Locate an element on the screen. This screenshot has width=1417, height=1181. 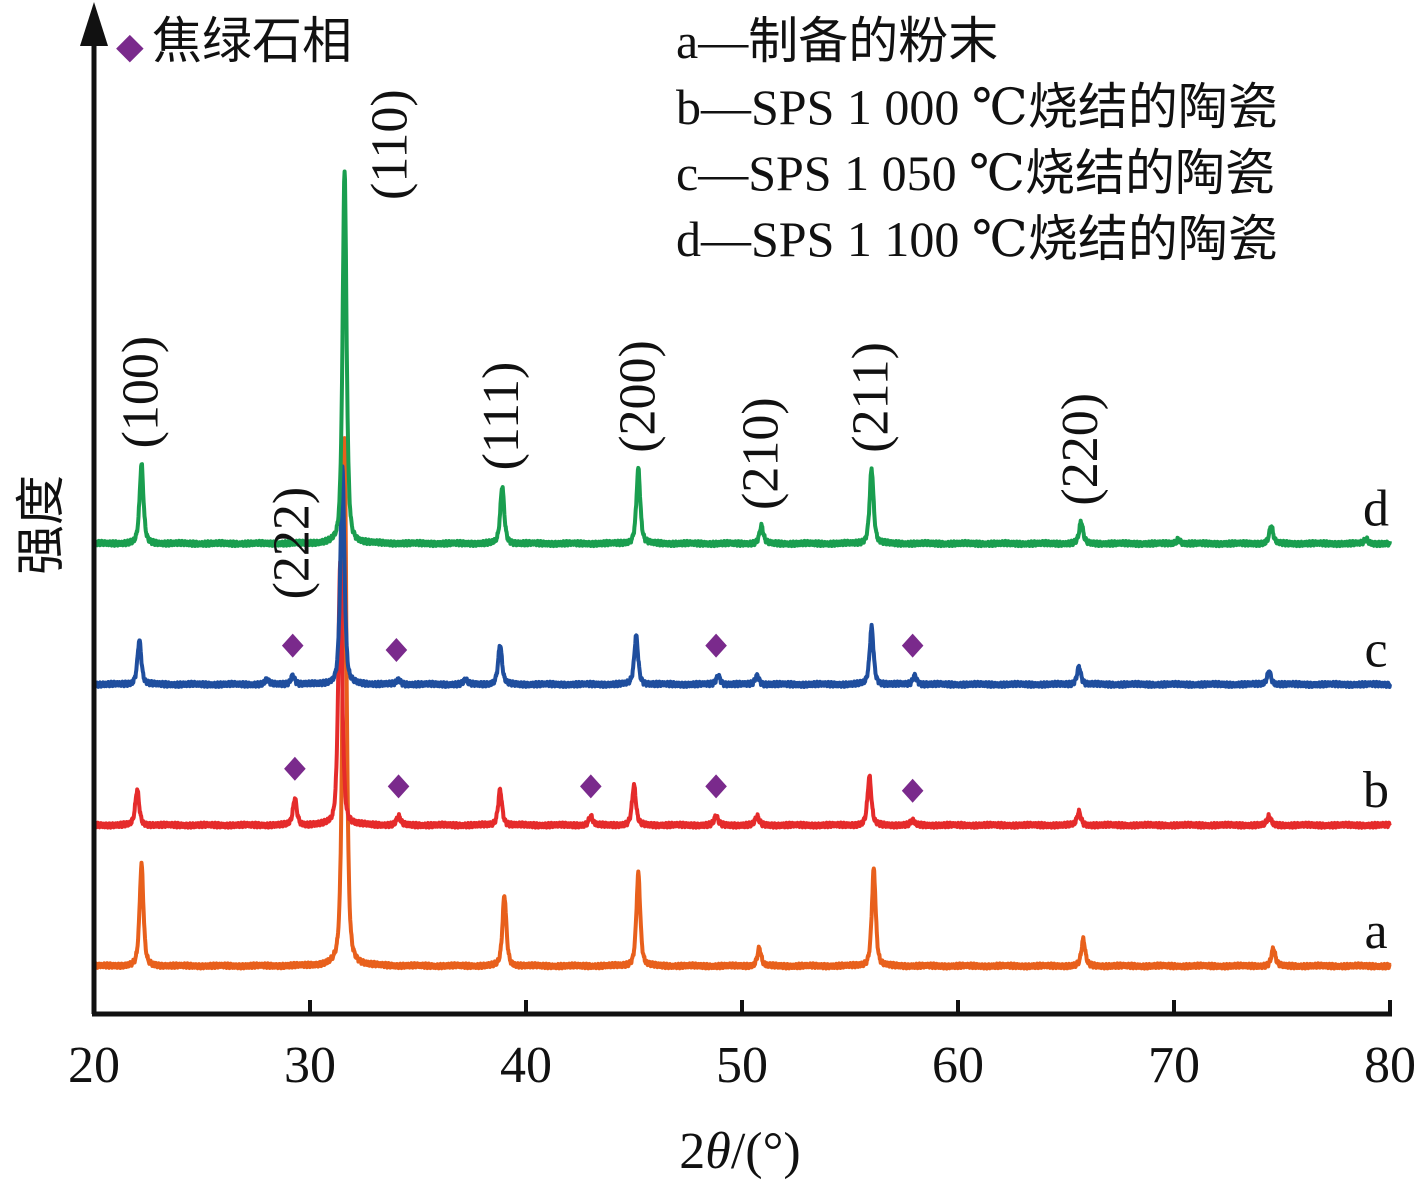
x-tick-label: 50 is located at coordinates (742, 1065).